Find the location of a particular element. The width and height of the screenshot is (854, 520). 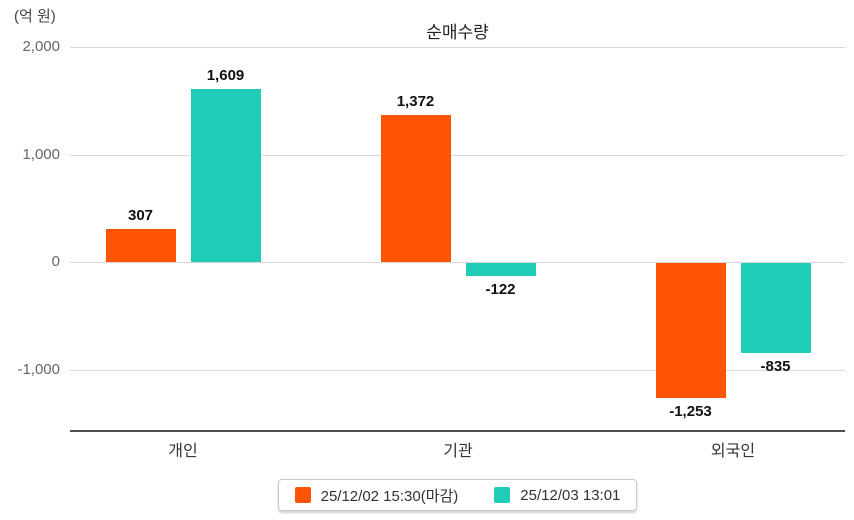

bar-개인-series2 is located at coordinates (225, 175).